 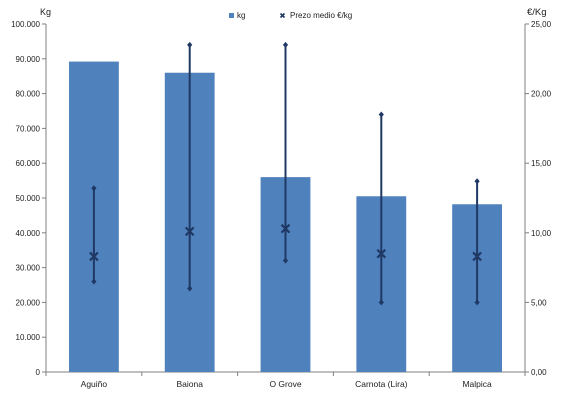 I want to click on right-axis-tick-label: 5,00, so click(x=539, y=302).